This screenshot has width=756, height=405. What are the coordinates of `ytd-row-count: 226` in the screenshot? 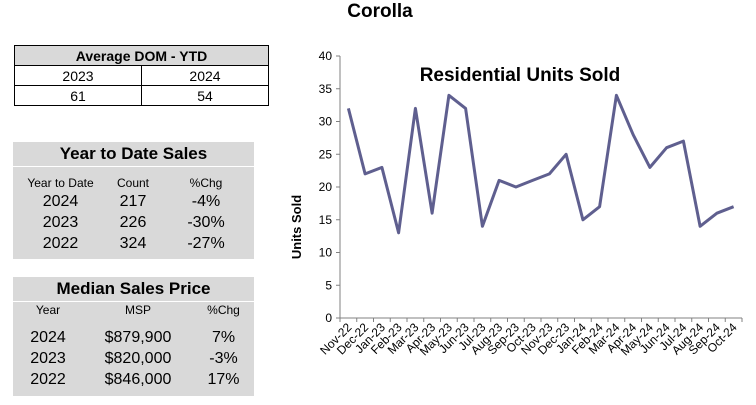 It's located at (133, 222).